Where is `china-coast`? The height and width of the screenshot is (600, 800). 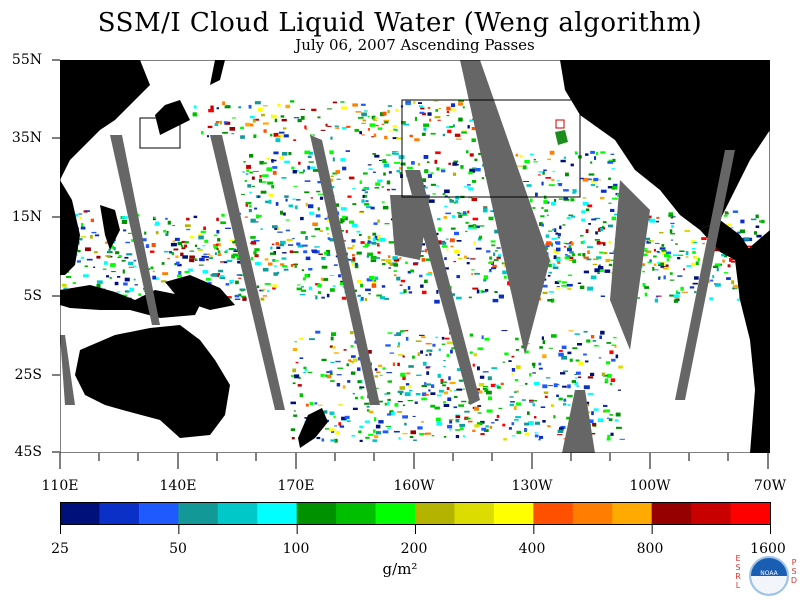
china-coast is located at coordinates (70, 227).